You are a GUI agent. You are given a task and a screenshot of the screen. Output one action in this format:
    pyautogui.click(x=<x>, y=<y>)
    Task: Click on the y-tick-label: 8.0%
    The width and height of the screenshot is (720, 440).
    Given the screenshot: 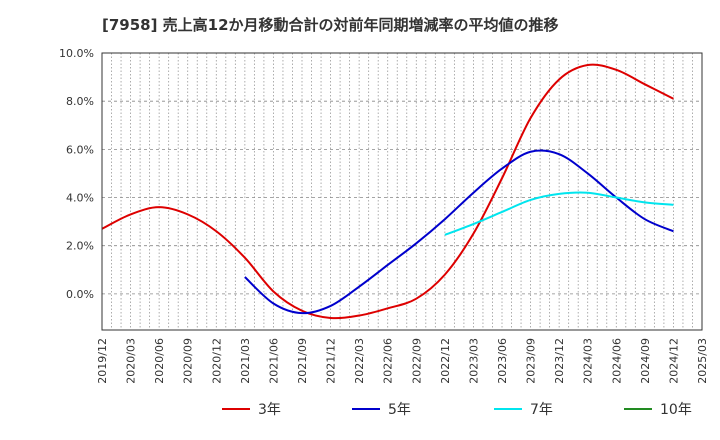 What is the action you would take?
    pyautogui.click(x=80, y=101)
    